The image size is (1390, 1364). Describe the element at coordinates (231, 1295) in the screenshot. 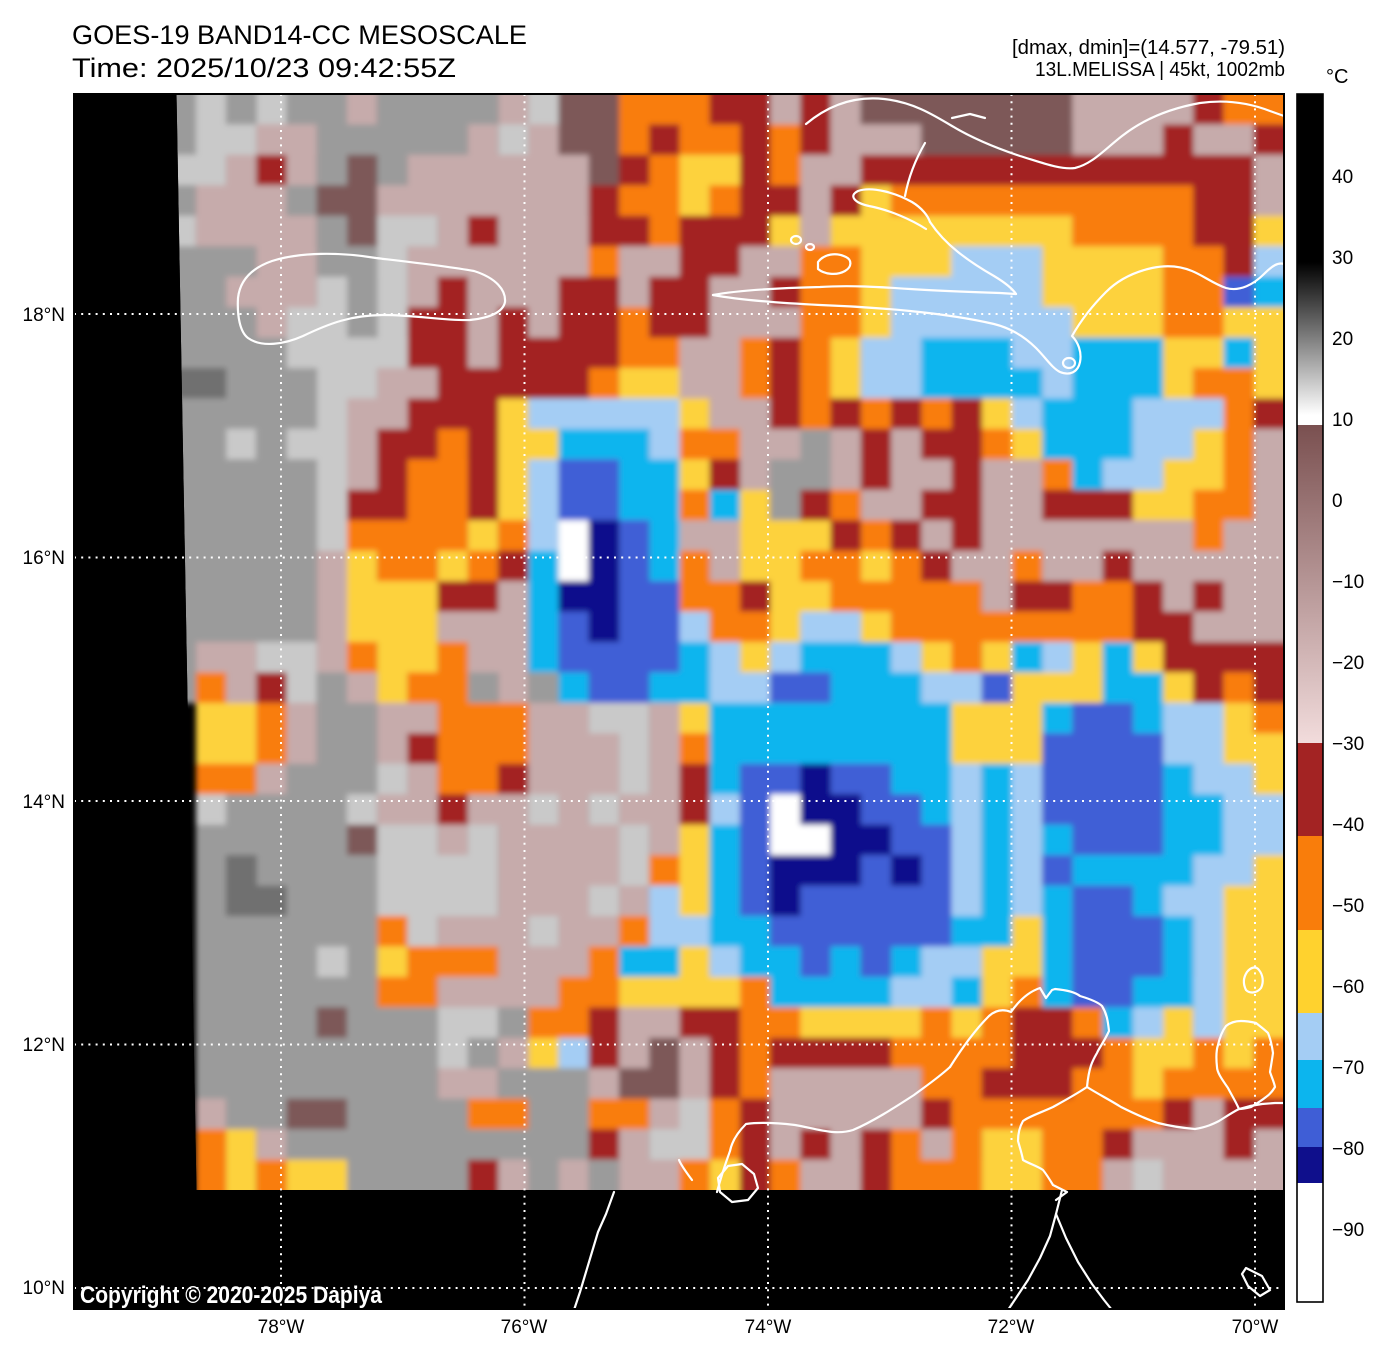

I see `svg-text: Copyright © 2020-2025 Dapiya` at that location.